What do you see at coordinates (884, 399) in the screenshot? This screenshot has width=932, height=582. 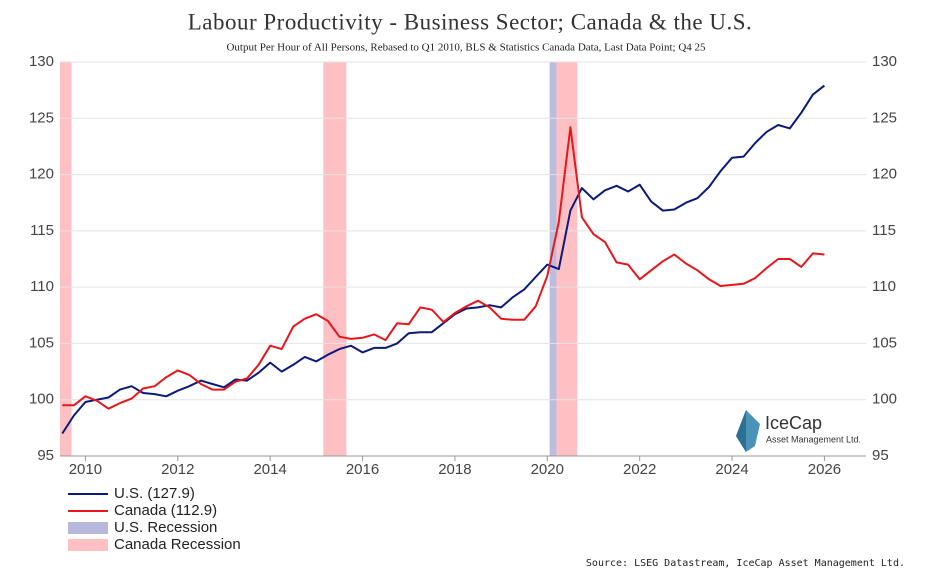 I see `y2-tick-label: 100` at bounding box center [884, 399].